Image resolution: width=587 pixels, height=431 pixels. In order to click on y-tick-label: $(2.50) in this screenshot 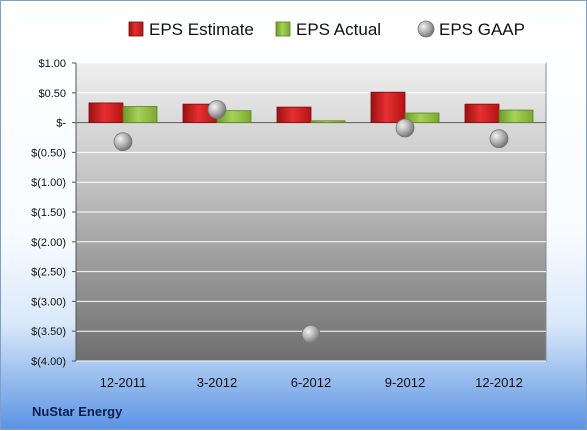, I will do `click(48, 273)`.